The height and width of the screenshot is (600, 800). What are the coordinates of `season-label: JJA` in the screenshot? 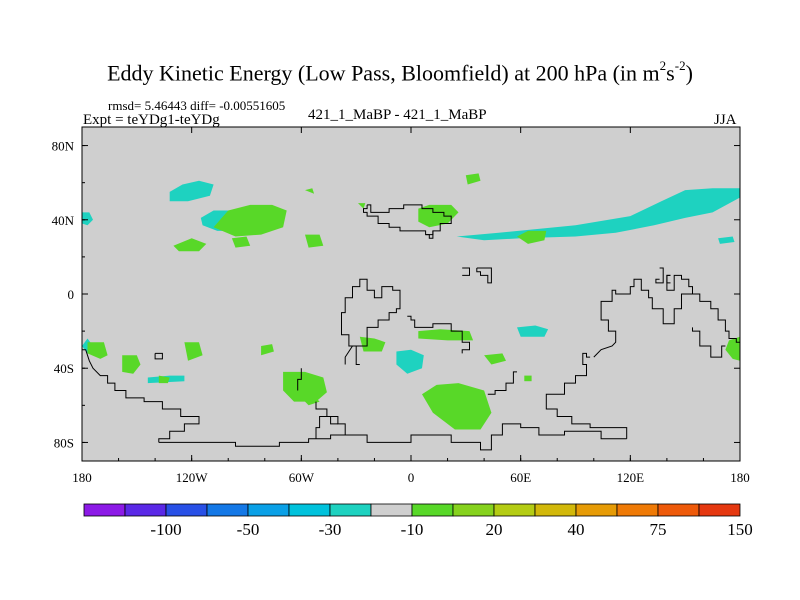 It's located at (725, 120).